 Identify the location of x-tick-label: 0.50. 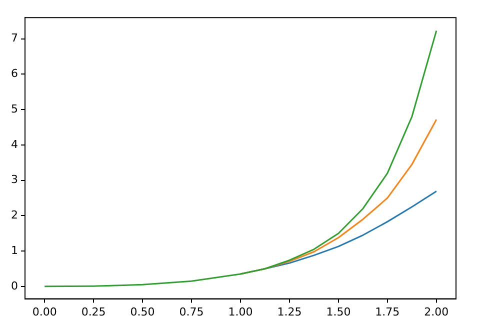
(142, 311).